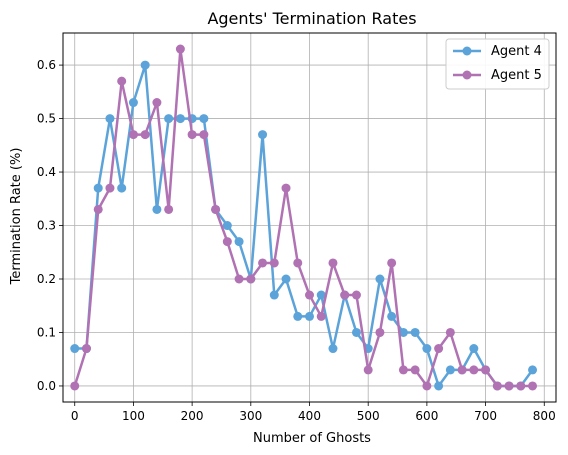  I want to click on y-tick-label: 0.1, so click(46, 332).